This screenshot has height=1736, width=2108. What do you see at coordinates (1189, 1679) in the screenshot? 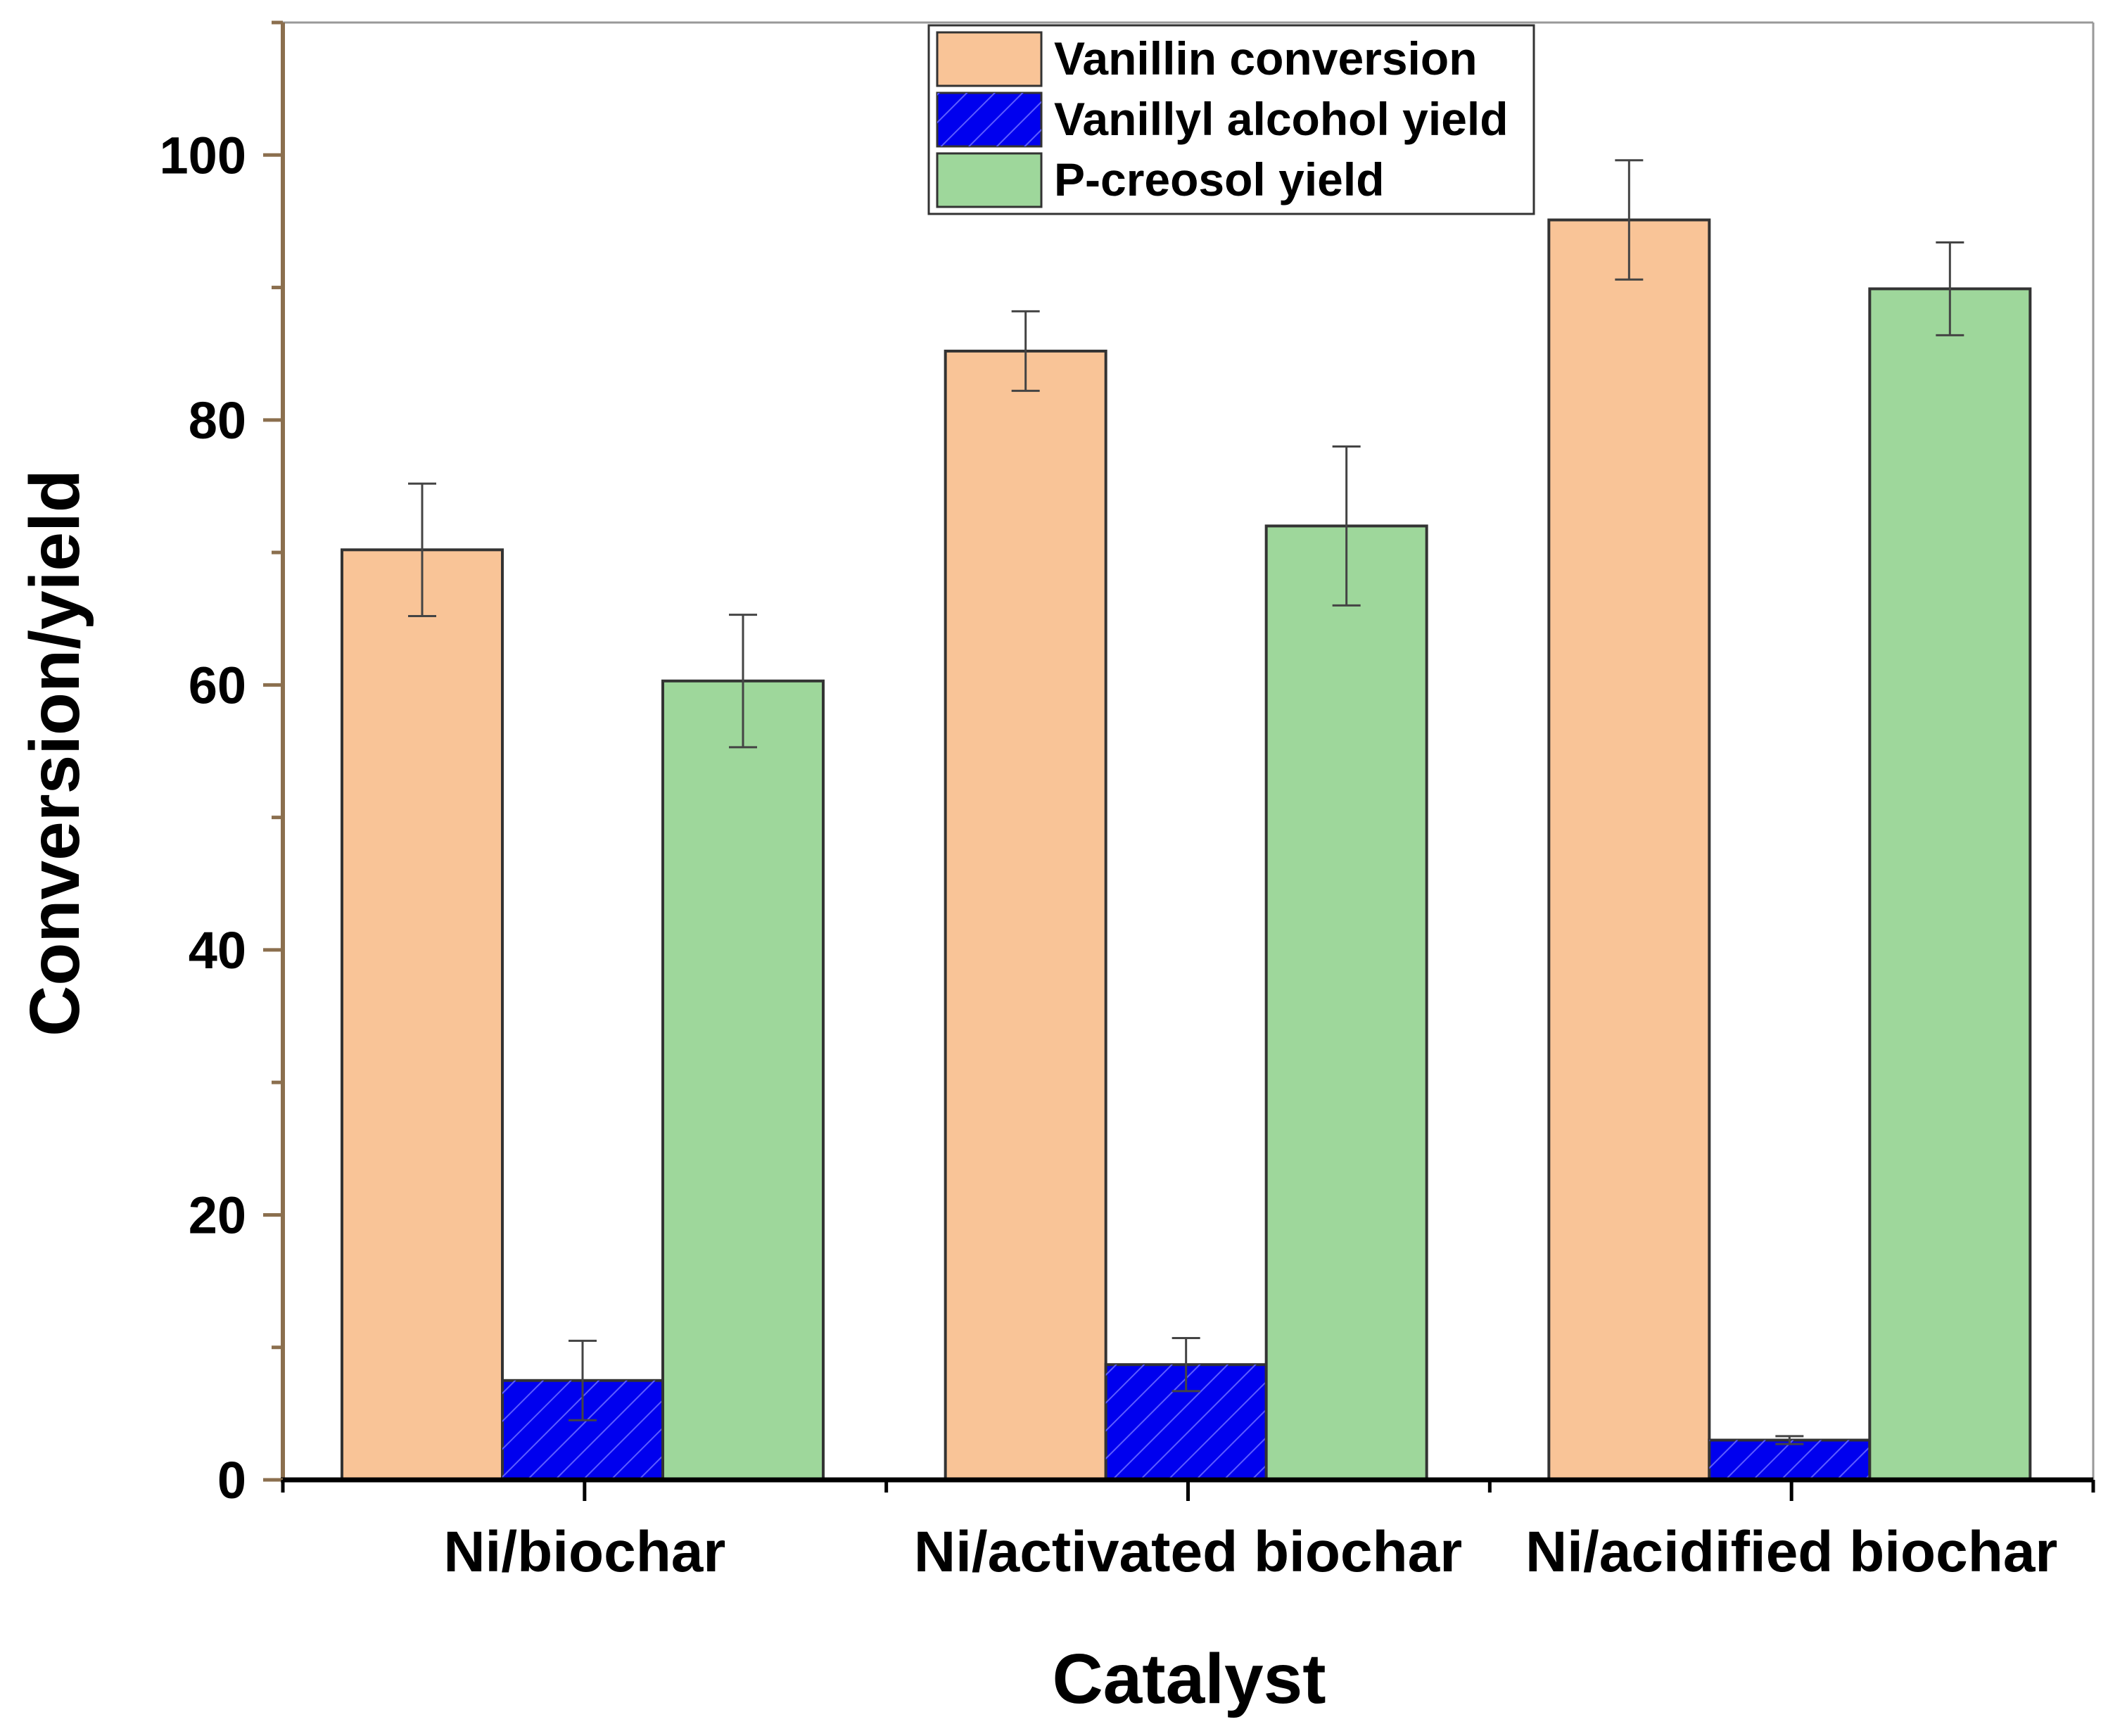
I see `x-axis-title: Catalyst` at bounding box center [1189, 1679].